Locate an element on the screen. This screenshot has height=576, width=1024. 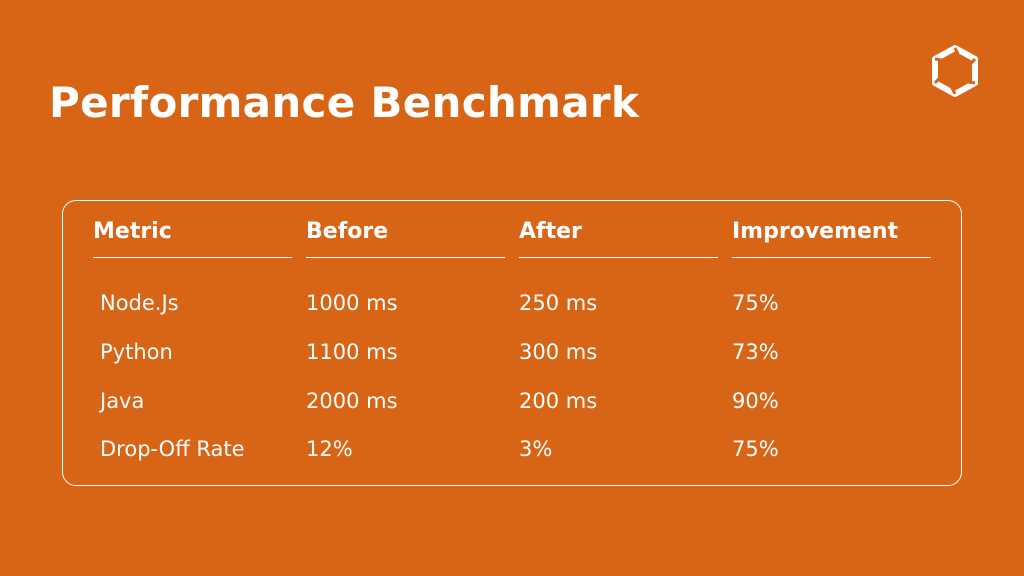
table-cell: 2000 ms is located at coordinates (352, 401).